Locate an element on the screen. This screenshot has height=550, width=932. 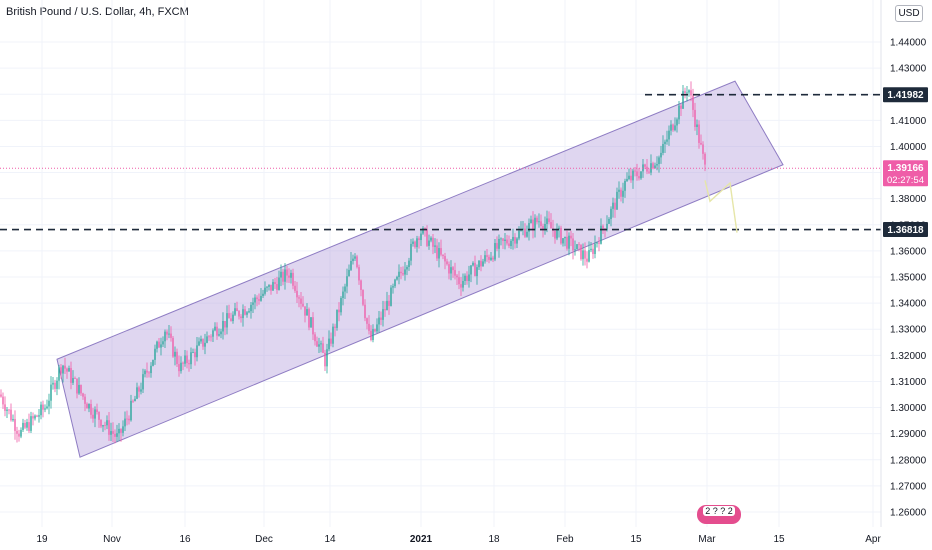
level-price-label: 1.41982 is located at coordinates (905, 95).